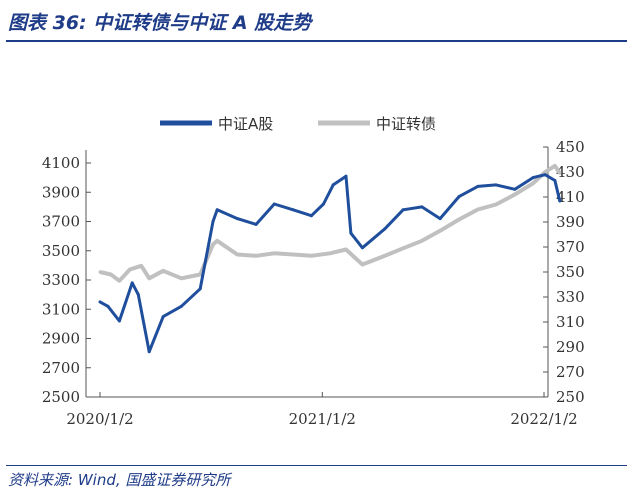  I want to click on right-tick-label: 350, so click(570, 272).